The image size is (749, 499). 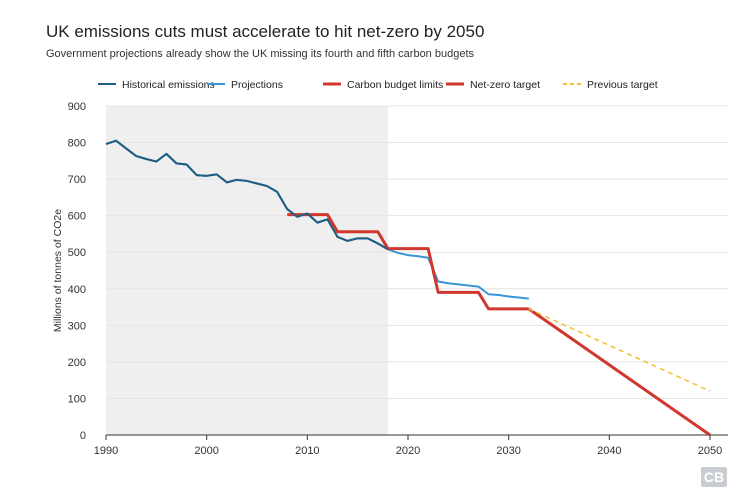 What do you see at coordinates (77, 180) in the screenshot?
I see `y-tick-label: 700` at bounding box center [77, 180].